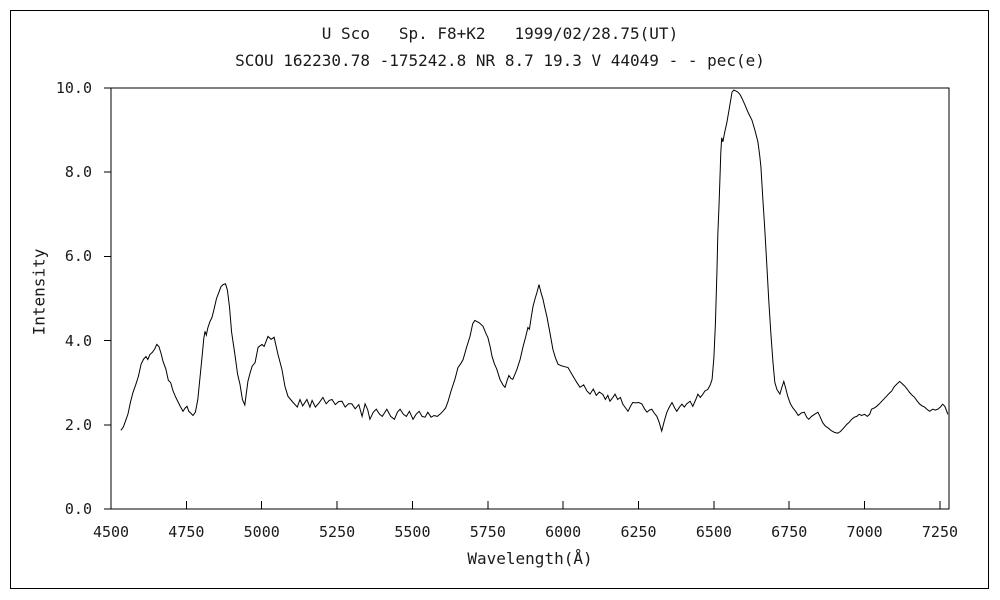 The height and width of the screenshot is (600, 1000). I want to click on x-tick-label: 5750, so click(487, 532).